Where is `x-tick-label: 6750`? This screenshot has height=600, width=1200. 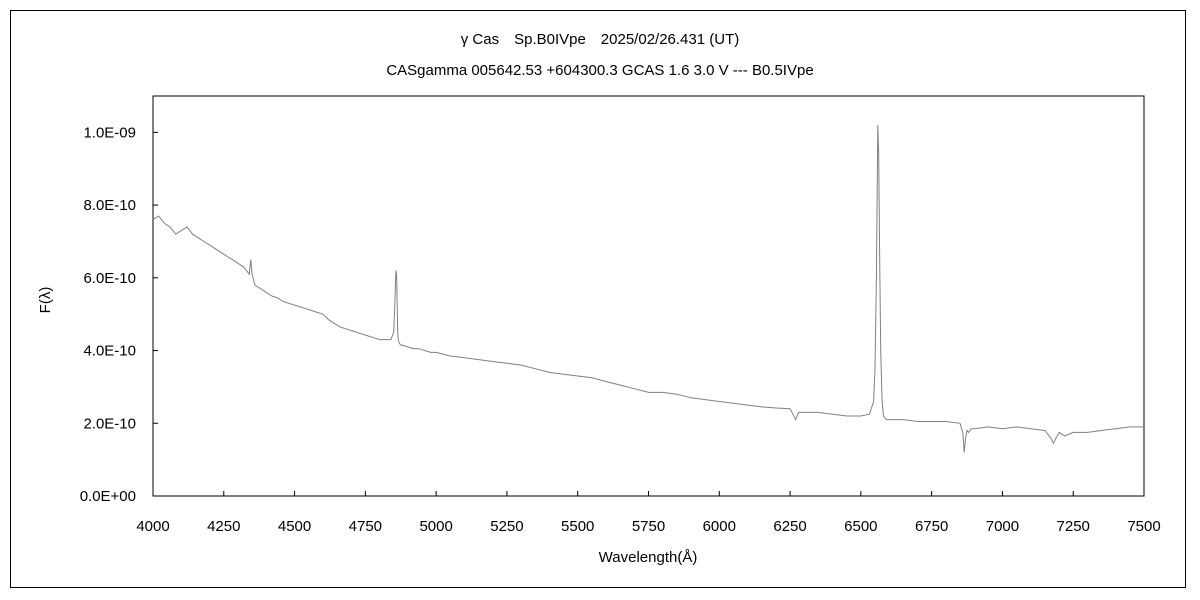 x-tick-label: 6750 is located at coordinates (931, 526).